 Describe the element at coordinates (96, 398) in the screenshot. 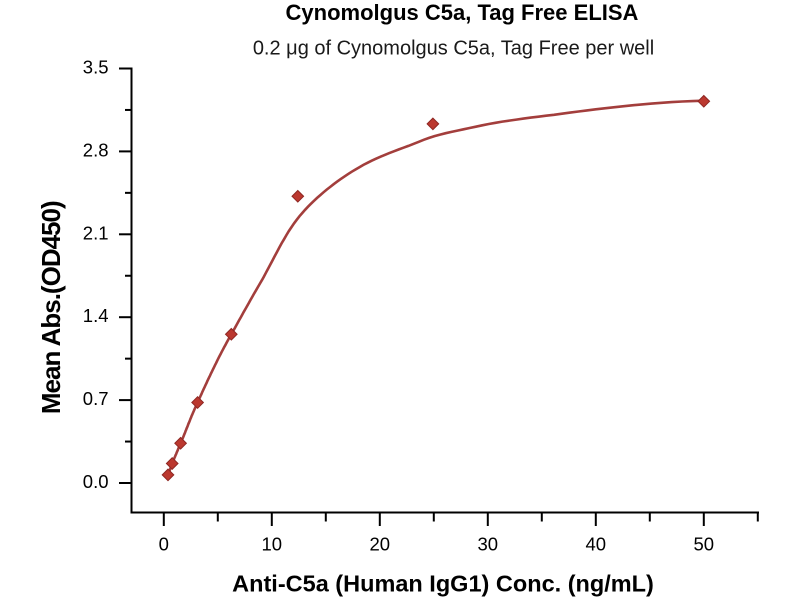

I see `svg-text: 0.7` at that location.